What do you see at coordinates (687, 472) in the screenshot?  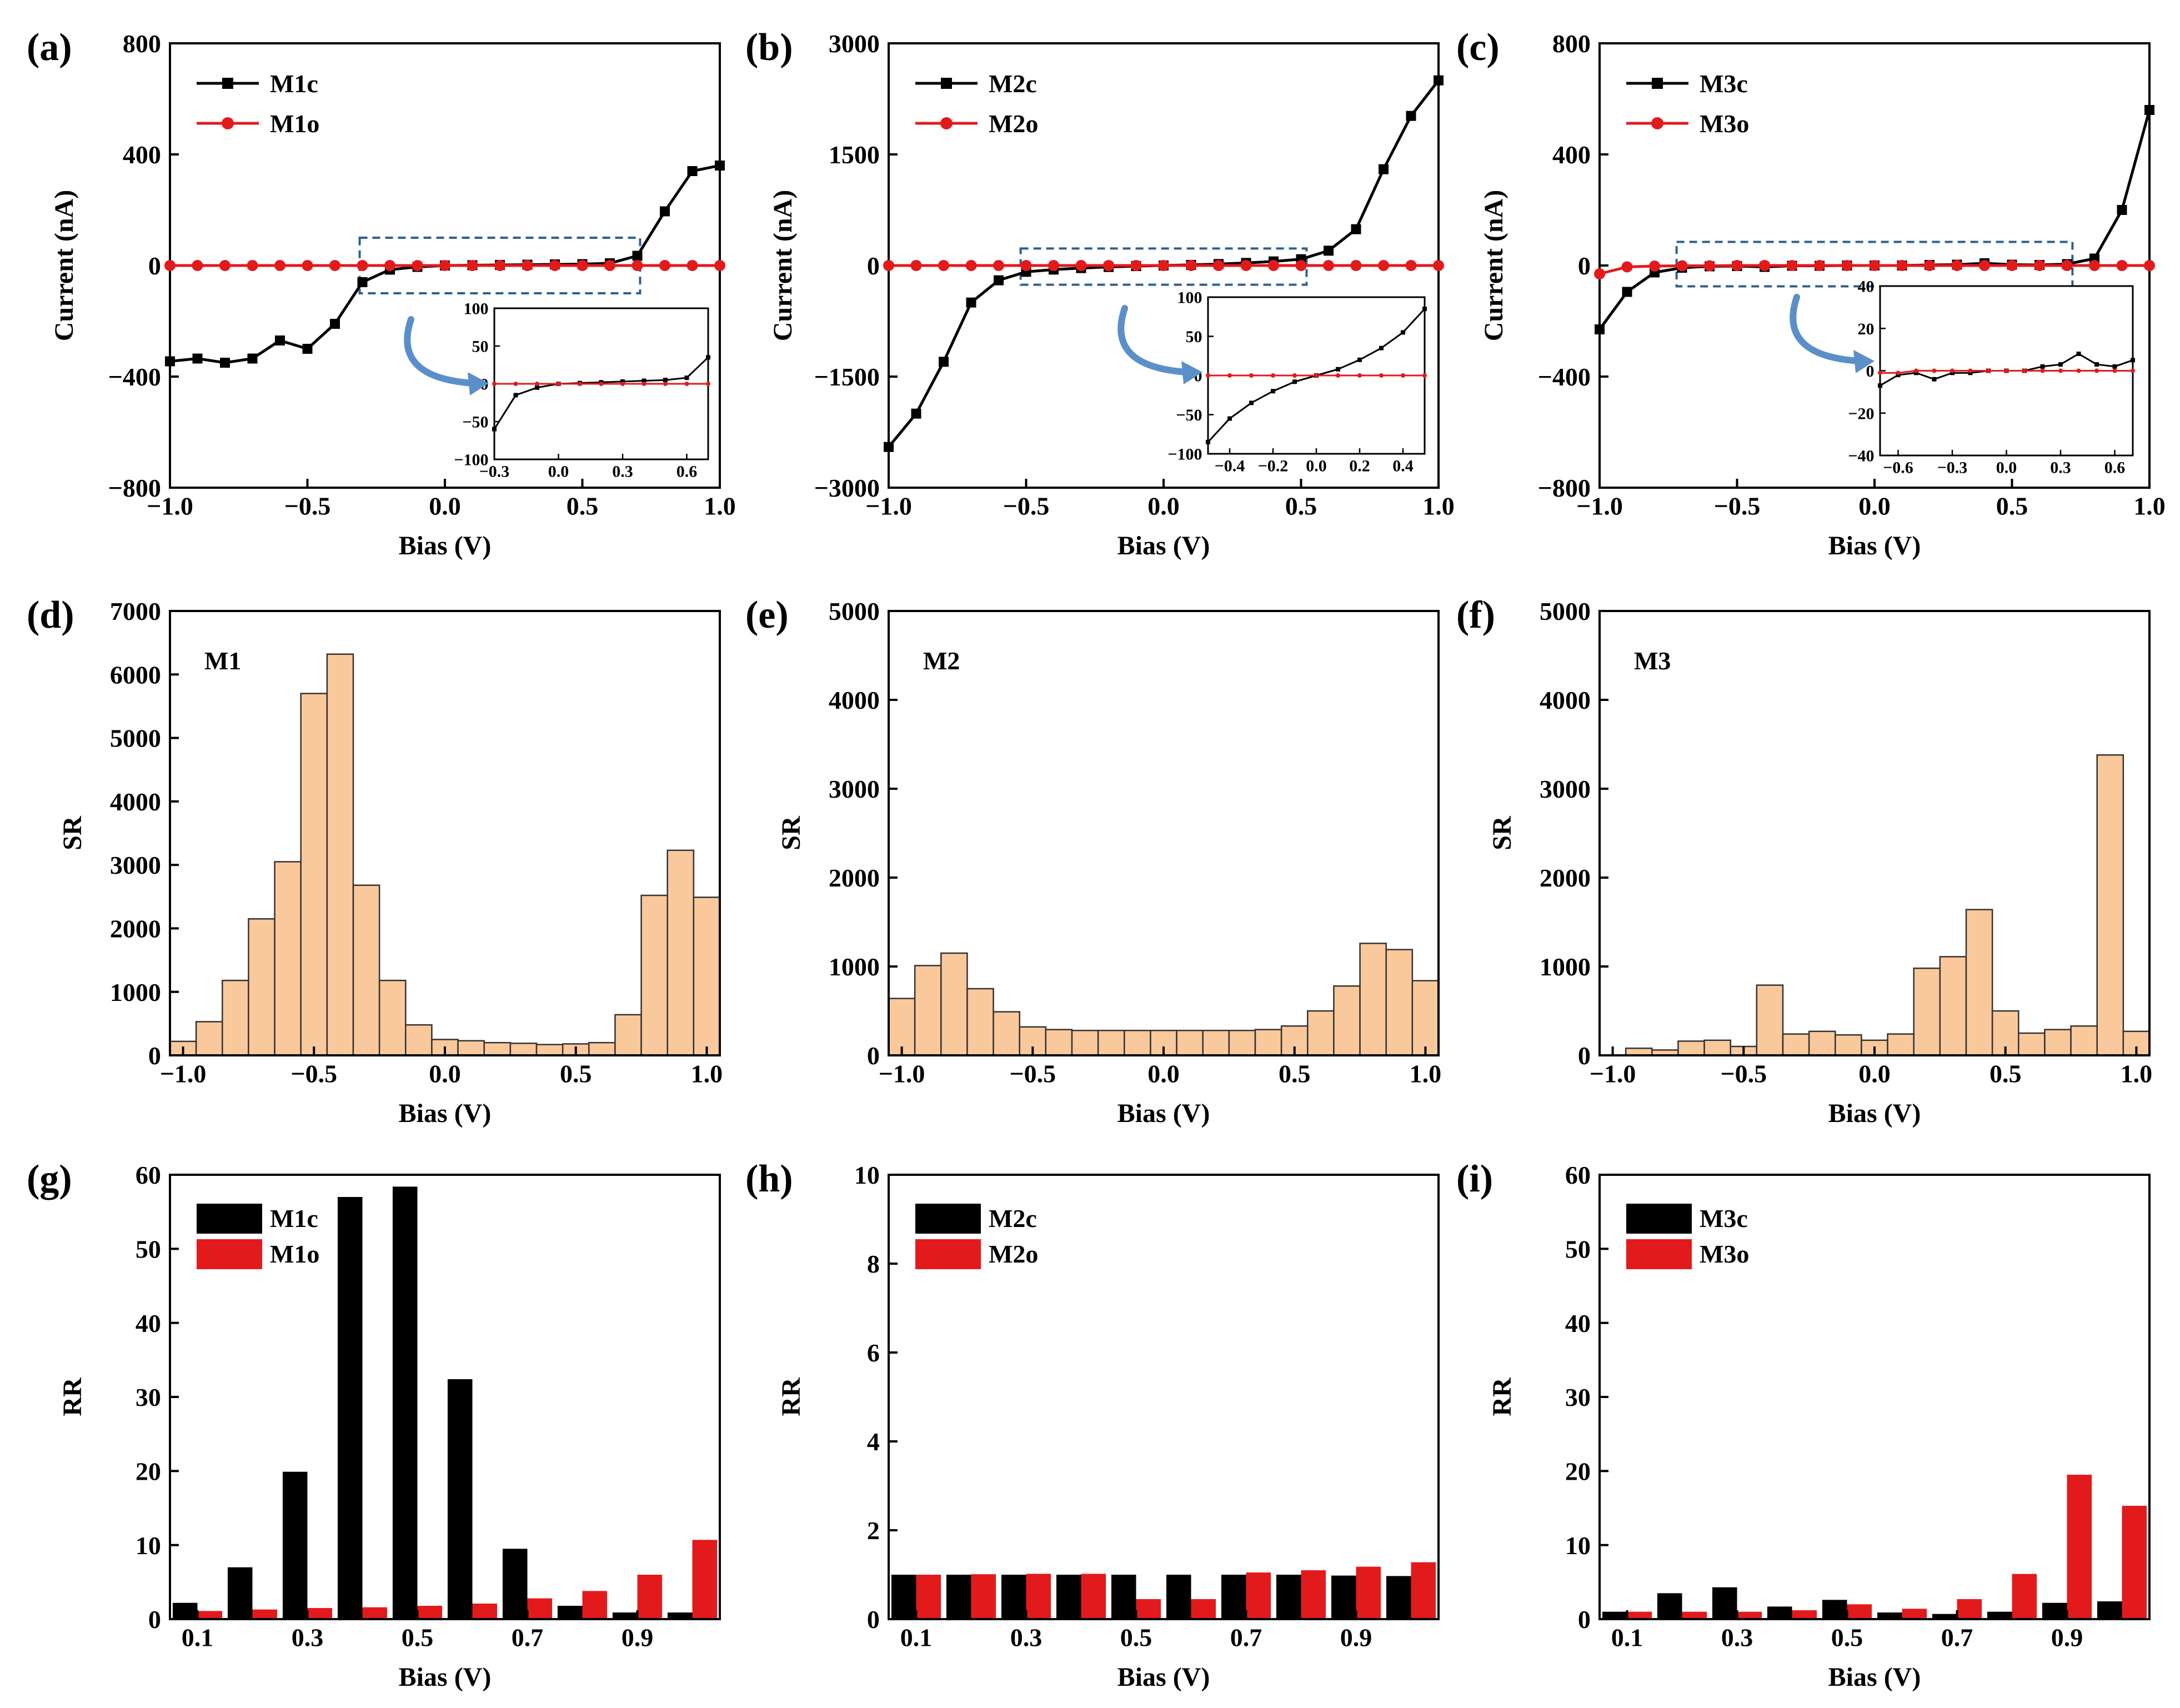 I see `x-tick-label: 0.6` at bounding box center [687, 472].